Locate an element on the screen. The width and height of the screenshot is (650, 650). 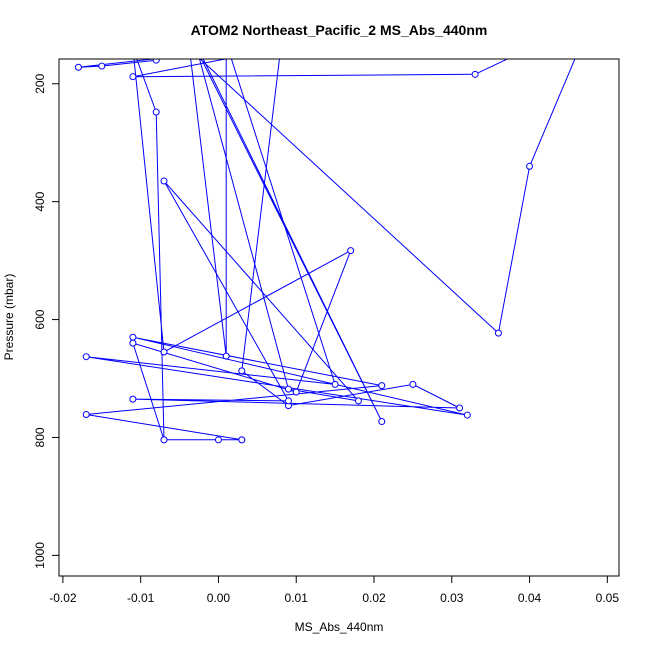
y-tick-label: 200 is located at coordinates (40, 83).